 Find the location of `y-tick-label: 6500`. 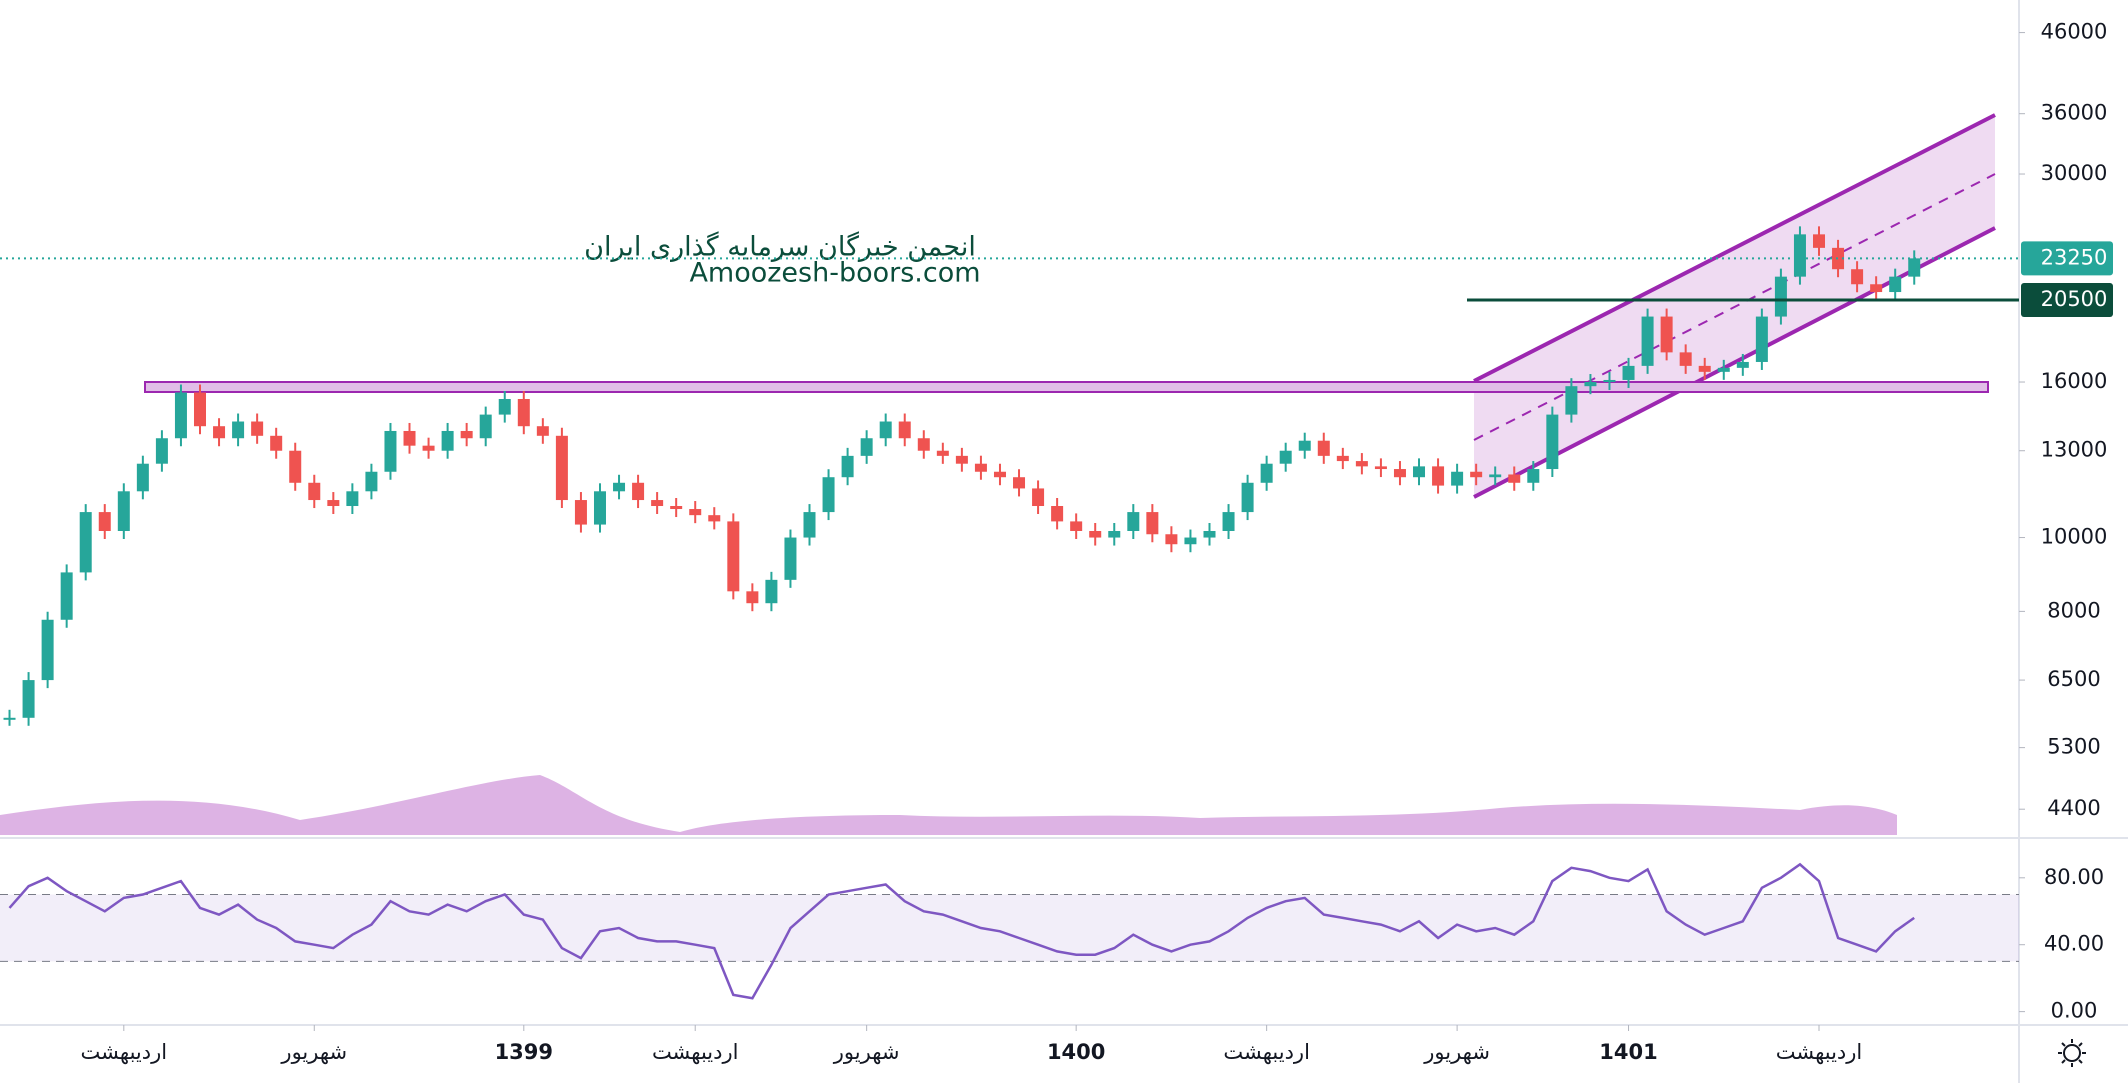

y-tick-label: 6500 is located at coordinates (2073, 679).